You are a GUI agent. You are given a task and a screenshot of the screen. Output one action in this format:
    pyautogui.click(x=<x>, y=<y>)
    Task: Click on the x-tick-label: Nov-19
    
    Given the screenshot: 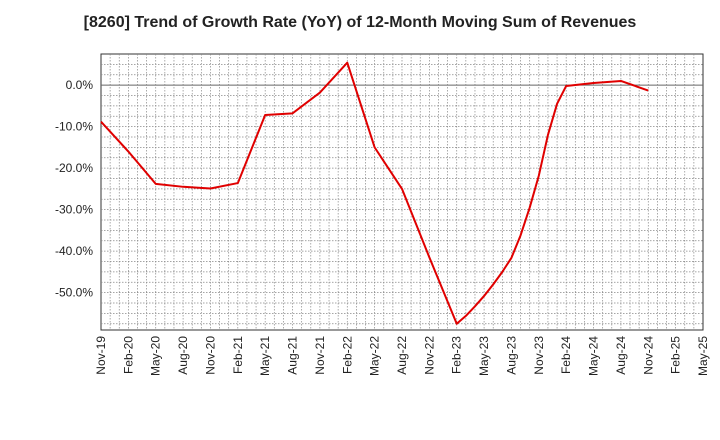 What is the action you would take?
    pyautogui.click(x=101, y=355)
    